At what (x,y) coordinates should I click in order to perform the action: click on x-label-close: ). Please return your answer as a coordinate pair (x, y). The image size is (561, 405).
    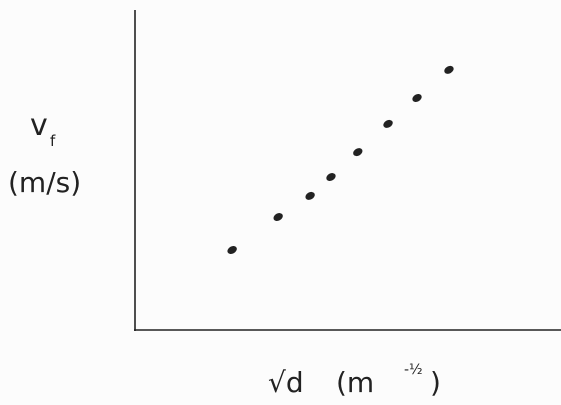
    Looking at the image, I should click on (435, 382).